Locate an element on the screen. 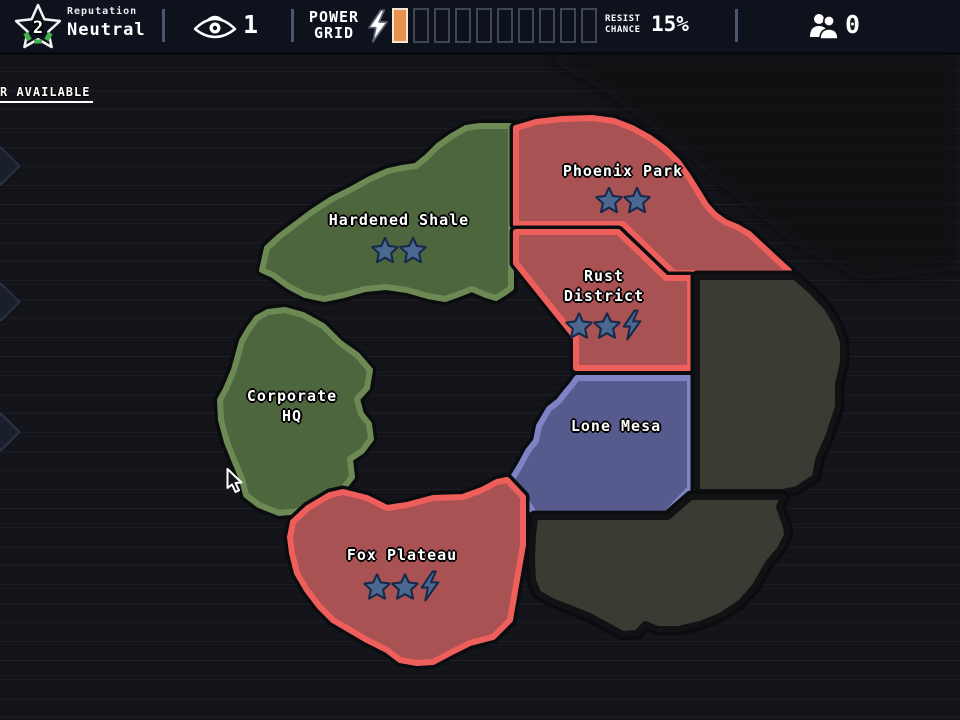 The width and height of the screenshot is (960, 720). territory-name: District is located at coordinates (604, 296).